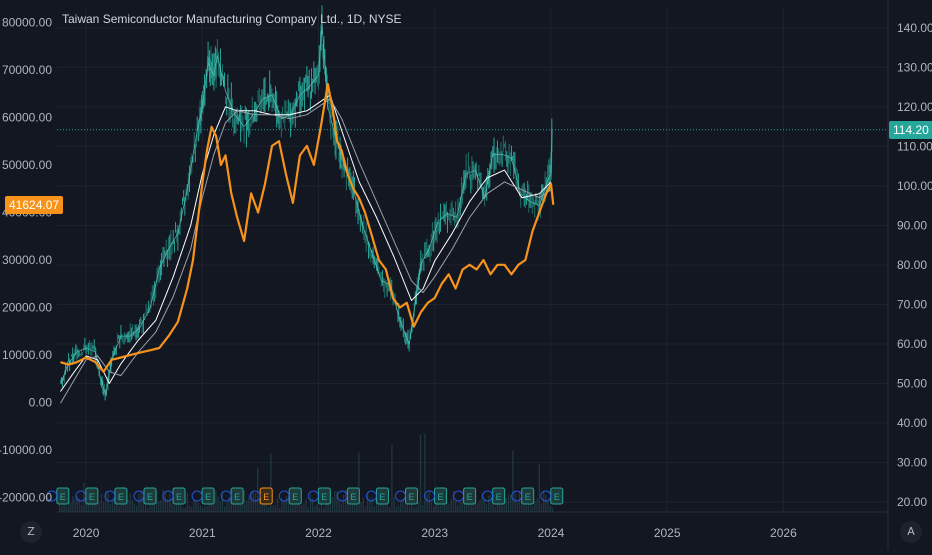 The height and width of the screenshot is (555, 932). What do you see at coordinates (27, 117) in the screenshot?
I see `left-axis-tick-label: 60000.00` at bounding box center [27, 117].